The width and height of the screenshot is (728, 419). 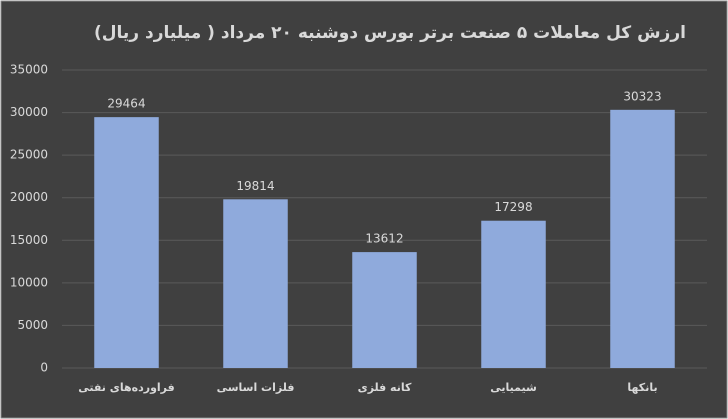 What do you see at coordinates (384, 239) in the screenshot?
I see `data-label: 13612` at bounding box center [384, 239].